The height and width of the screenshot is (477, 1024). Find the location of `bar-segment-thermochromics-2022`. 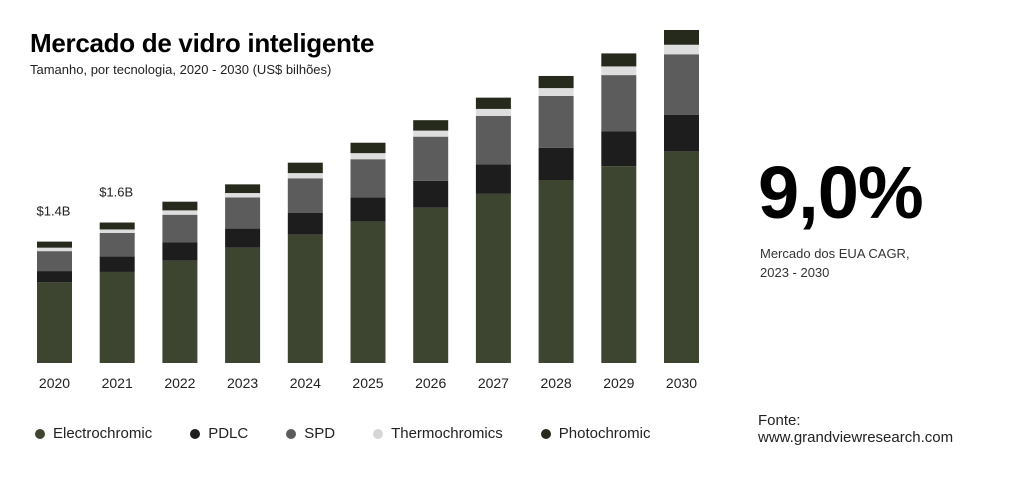

bar-segment-thermochromics-2022 is located at coordinates (180, 212).